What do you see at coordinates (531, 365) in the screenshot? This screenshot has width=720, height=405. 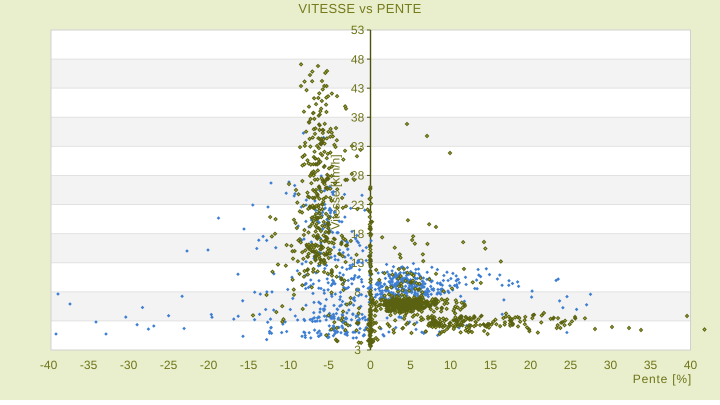 I see `svg-text: 20` at bounding box center [531, 365].